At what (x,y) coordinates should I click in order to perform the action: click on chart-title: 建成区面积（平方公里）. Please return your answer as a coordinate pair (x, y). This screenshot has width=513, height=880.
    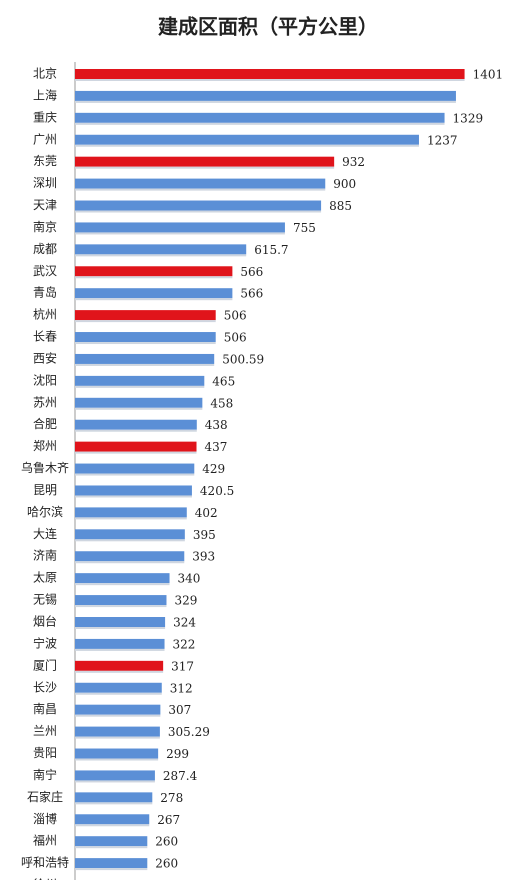
    Looking at the image, I should click on (268, 27).